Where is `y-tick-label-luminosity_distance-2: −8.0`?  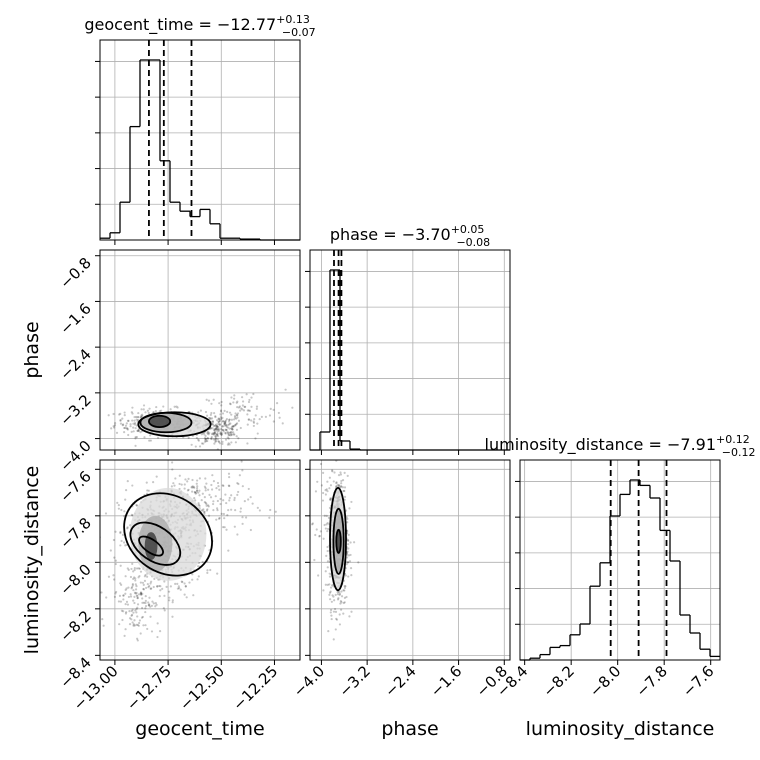
y-tick-label-luminosity_distance-2: −8.0 is located at coordinates (75, 579).